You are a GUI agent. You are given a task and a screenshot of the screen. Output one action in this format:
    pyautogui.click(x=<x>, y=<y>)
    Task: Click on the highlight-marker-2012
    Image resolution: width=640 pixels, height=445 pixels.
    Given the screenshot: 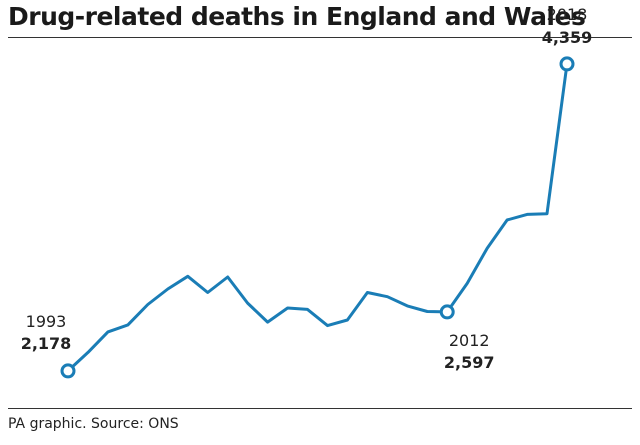 What is the action you would take?
    pyautogui.click(x=447, y=312)
    